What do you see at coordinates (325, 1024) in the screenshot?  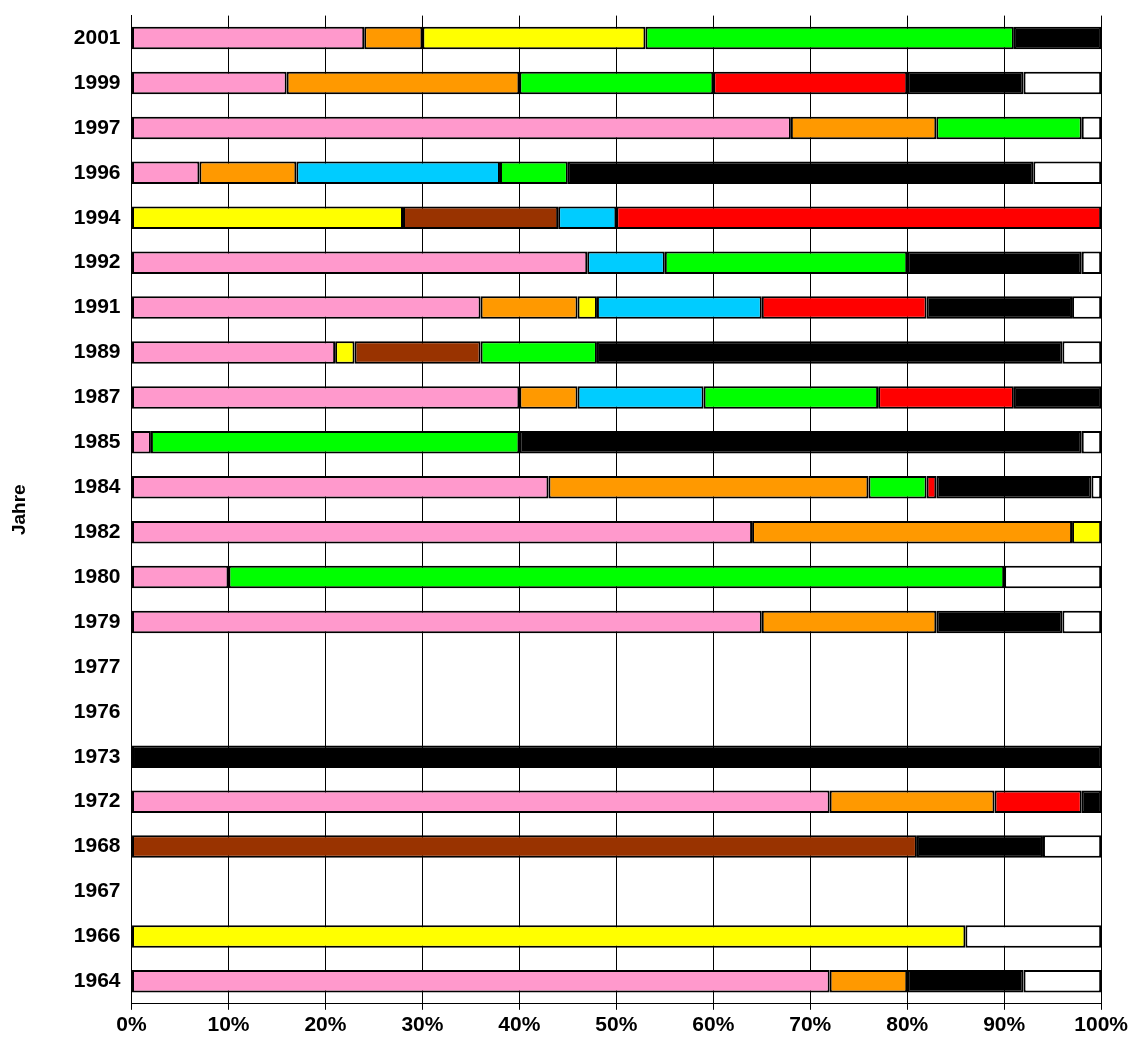 I see `x-tick-label: 20%` at bounding box center [325, 1024].